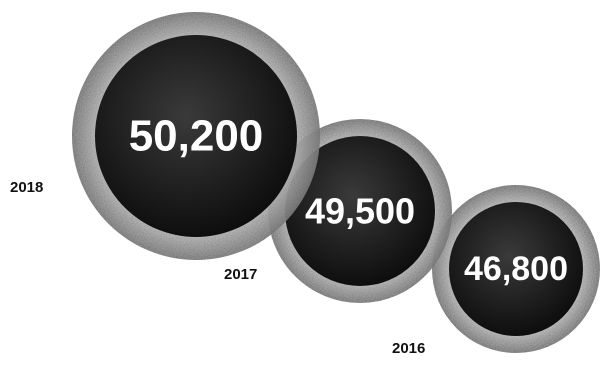  I want to click on year-label-2018: 2018, so click(26, 187).